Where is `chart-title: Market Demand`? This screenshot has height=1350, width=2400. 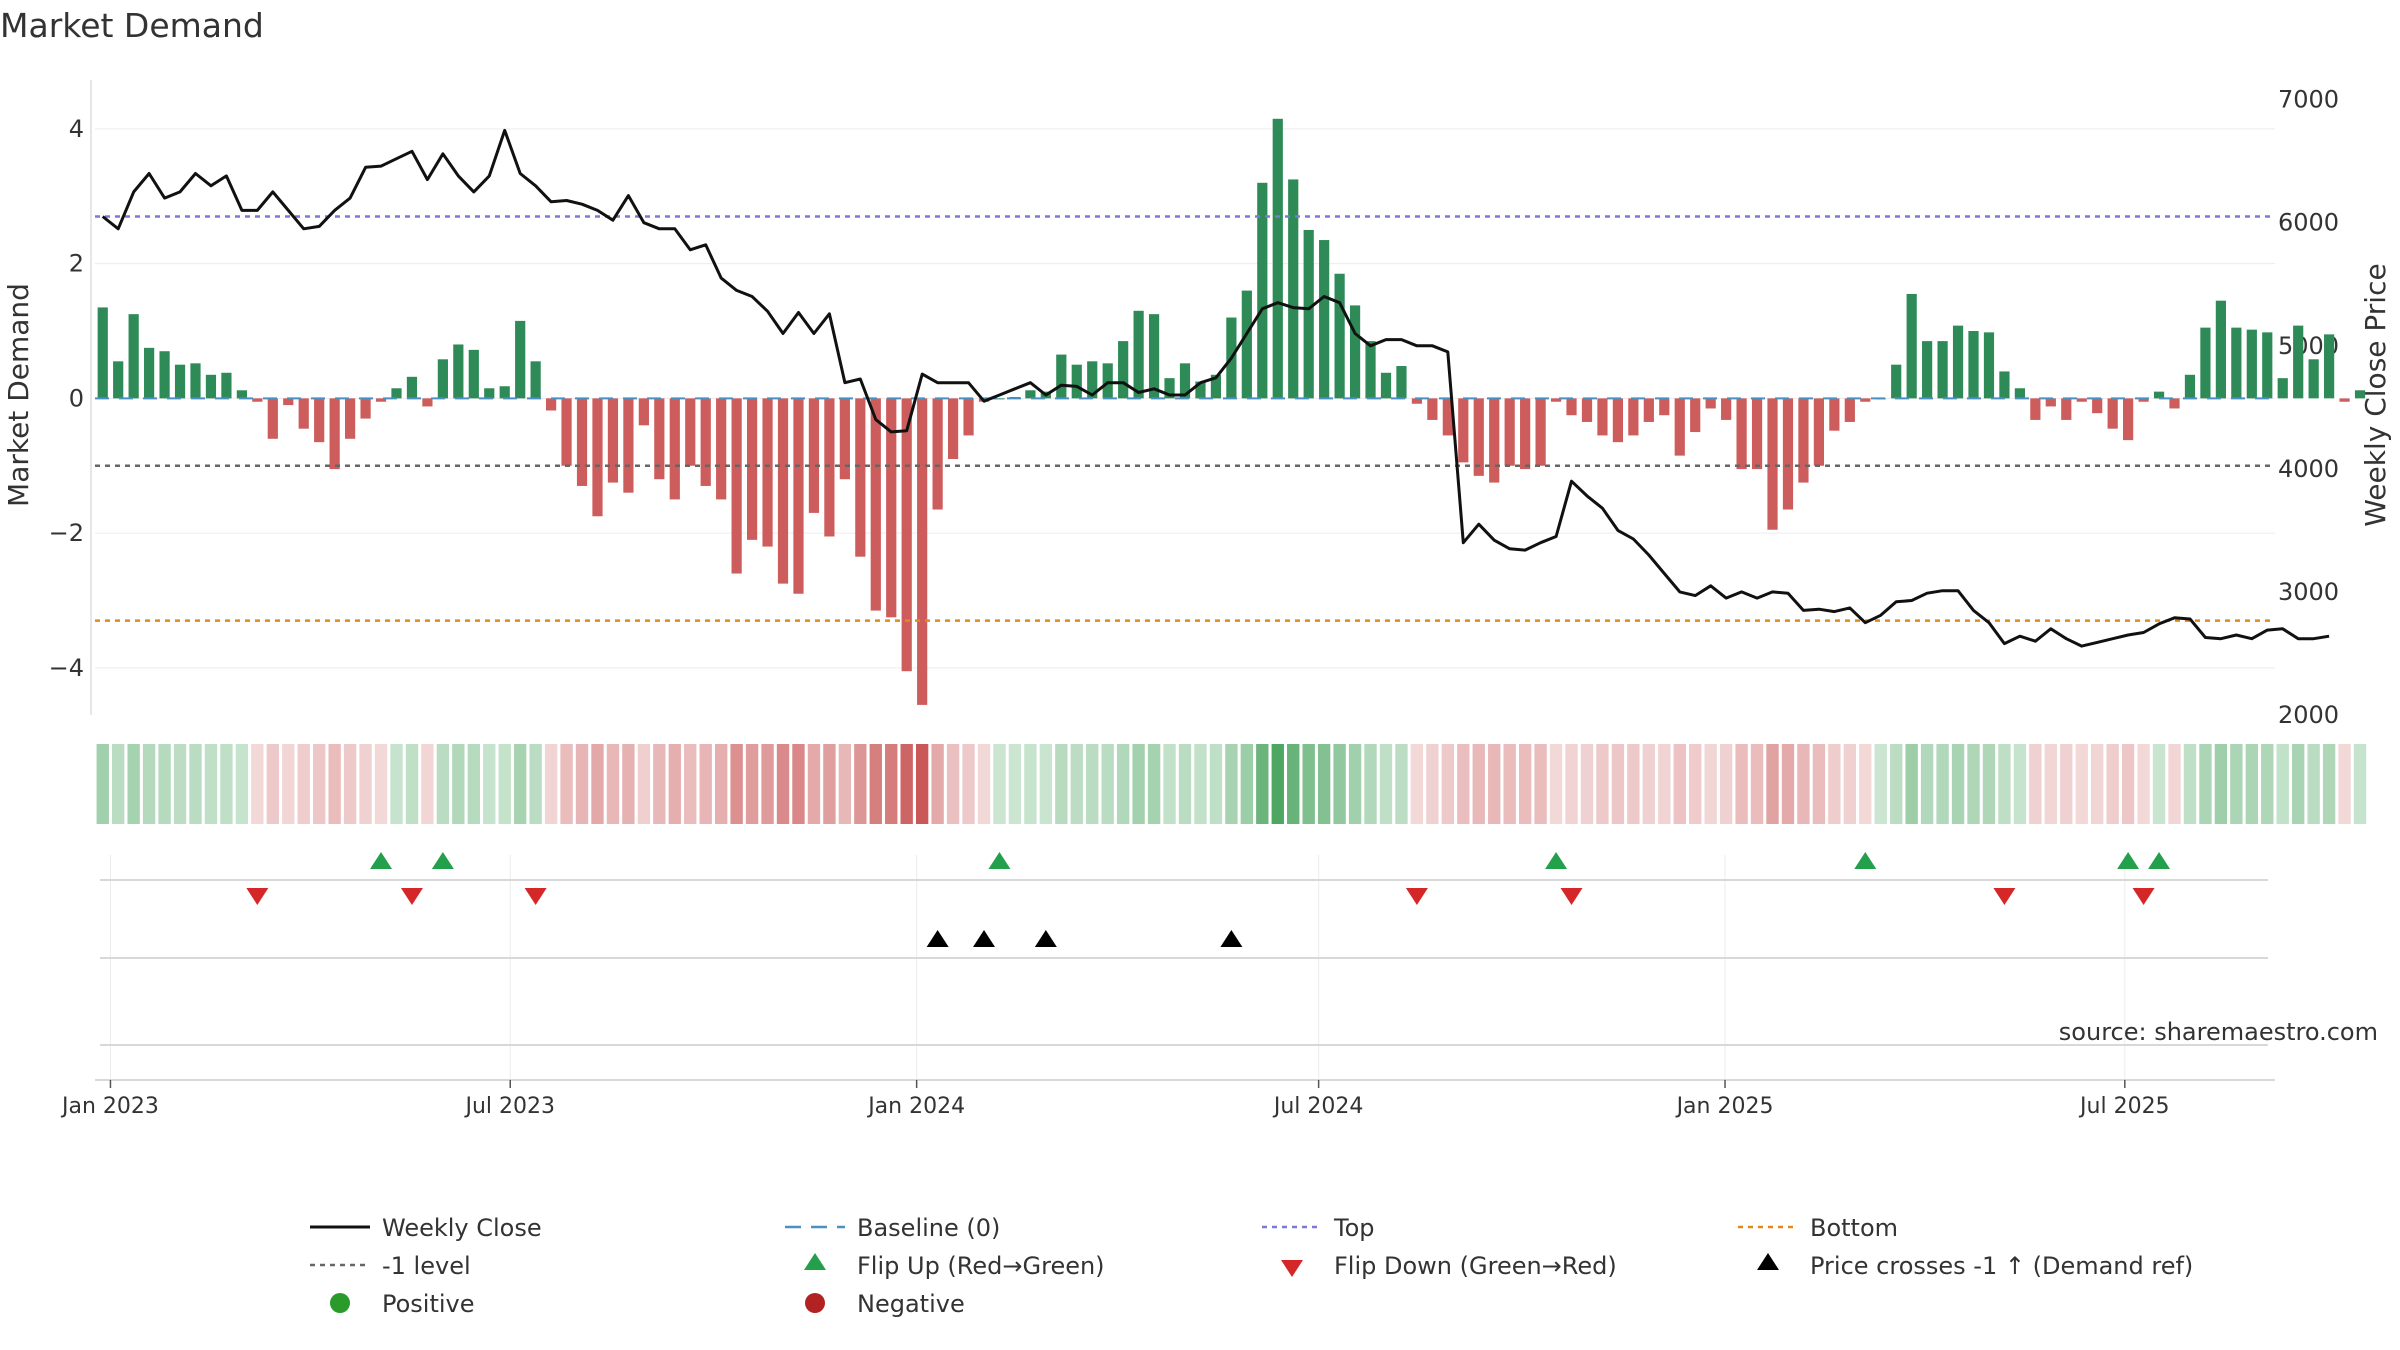
chart-title: Market Demand is located at coordinates (132, 25).